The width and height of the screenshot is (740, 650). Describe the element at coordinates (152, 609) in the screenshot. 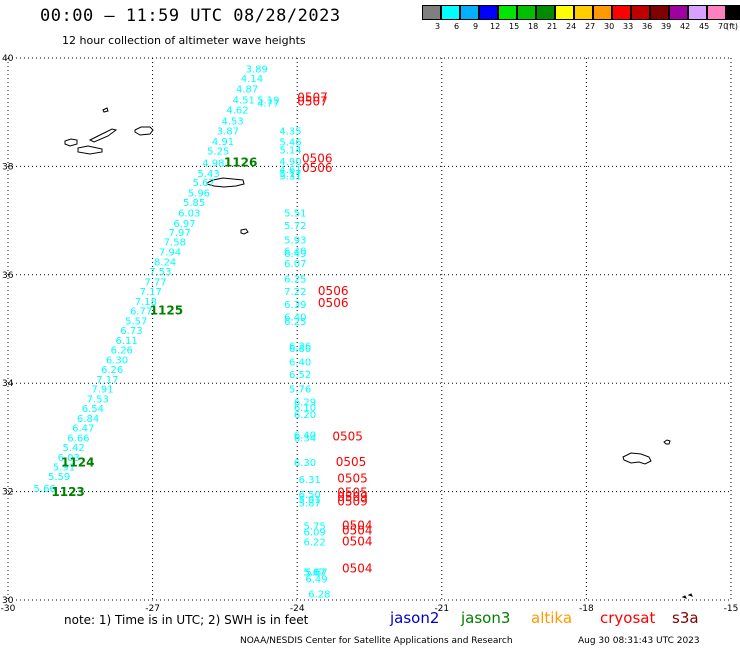

I see `lon-tick-label: -27` at that location.